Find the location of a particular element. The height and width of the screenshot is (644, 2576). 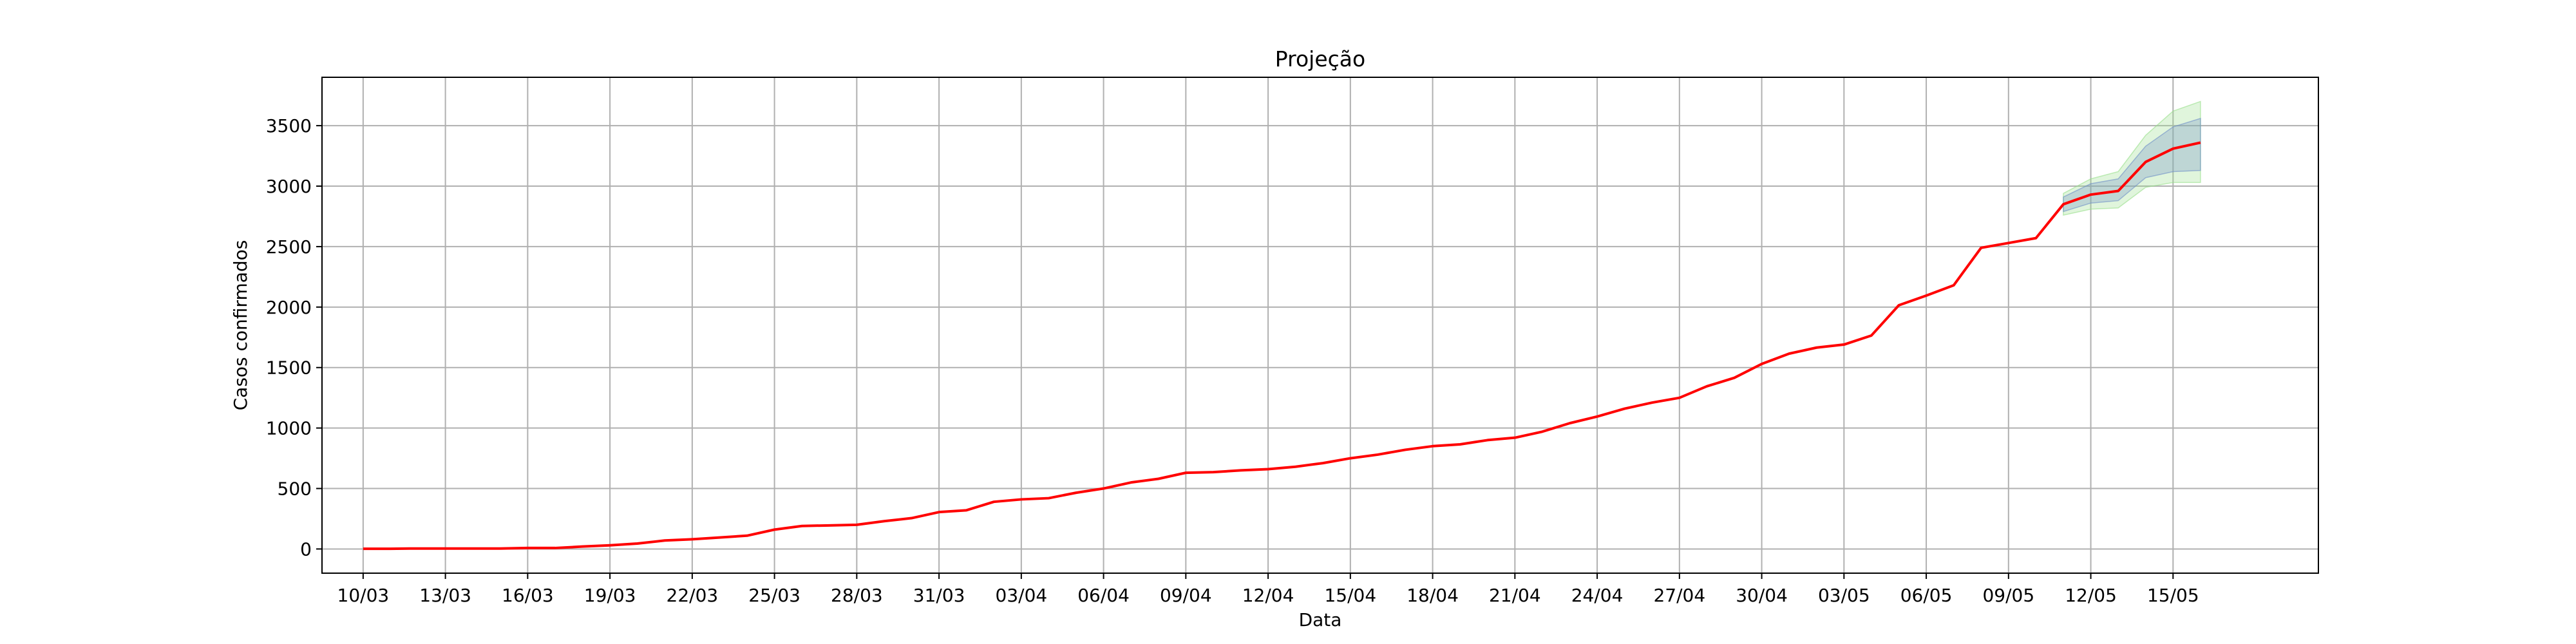

x-tick-label: 21/04 is located at coordinates (1515, 595).